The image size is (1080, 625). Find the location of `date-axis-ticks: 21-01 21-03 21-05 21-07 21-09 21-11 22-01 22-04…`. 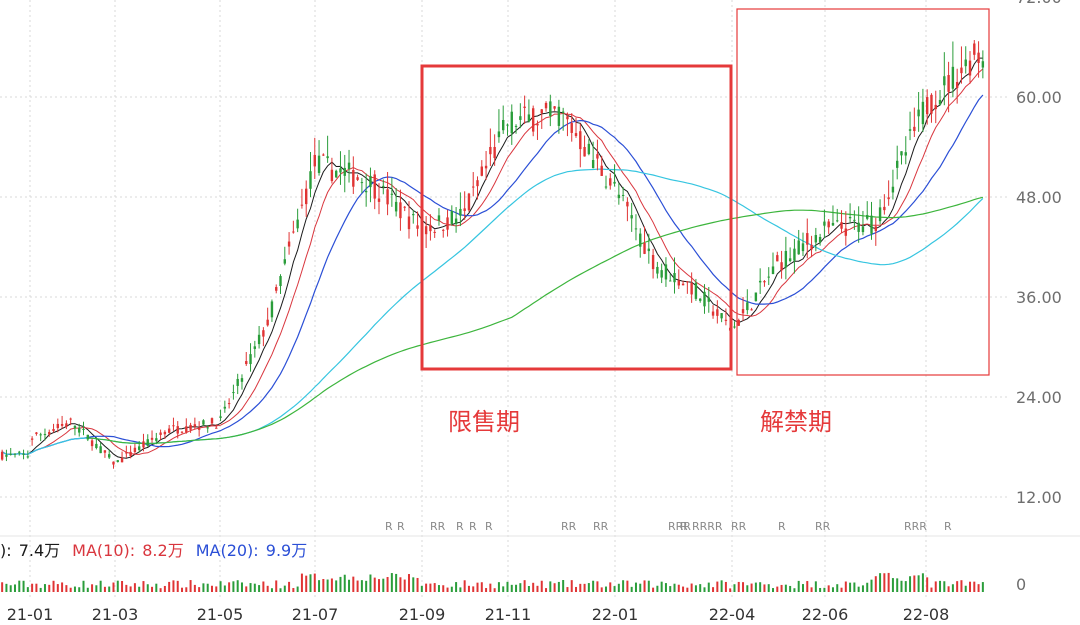

date-axis-ticks: 21-01 21-03 21-05 21-07 21-09 21-11 22-01 22-04… is located at coordinates (478, 614).